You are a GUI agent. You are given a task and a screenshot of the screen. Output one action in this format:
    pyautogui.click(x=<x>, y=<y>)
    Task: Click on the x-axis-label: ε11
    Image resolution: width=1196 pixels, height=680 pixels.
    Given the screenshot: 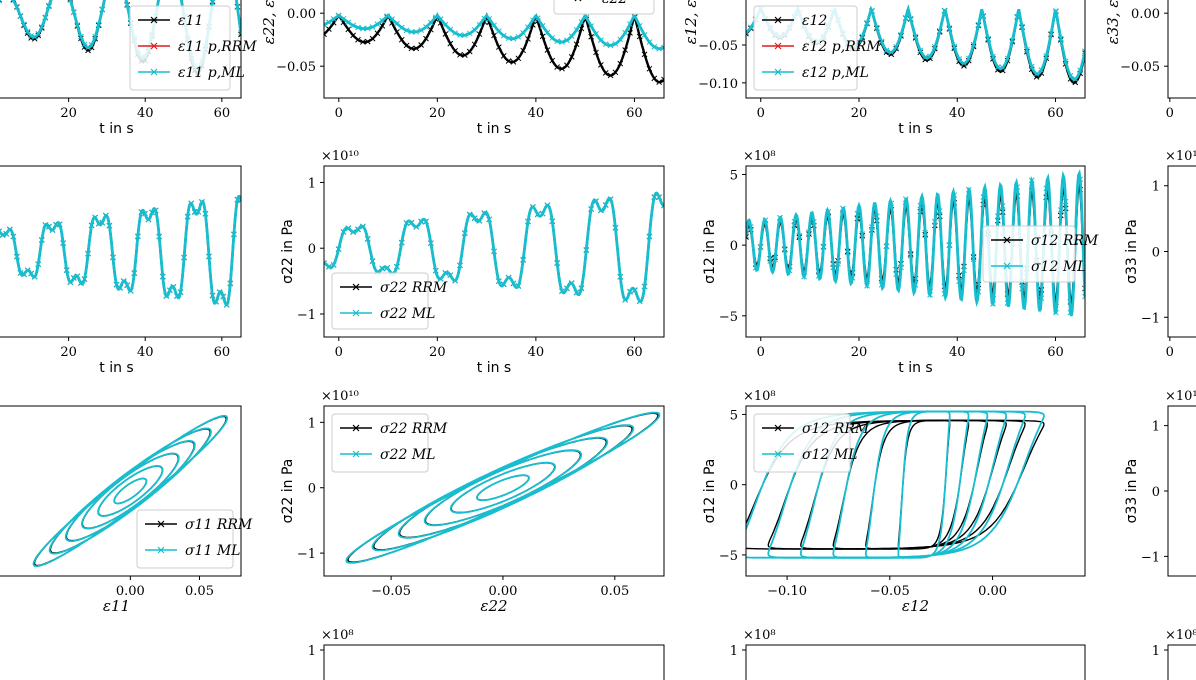 What is the action you would take?
    pyautogui.click(x=116, y=606)
    